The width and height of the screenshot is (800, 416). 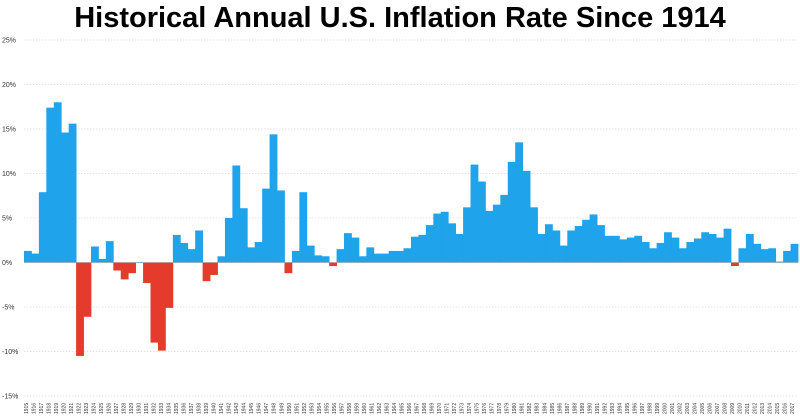 What do you see at coordinates (132, 408) in the screenshot?
I see `x-tick-label: 1929` at bounding box center [132, 408].